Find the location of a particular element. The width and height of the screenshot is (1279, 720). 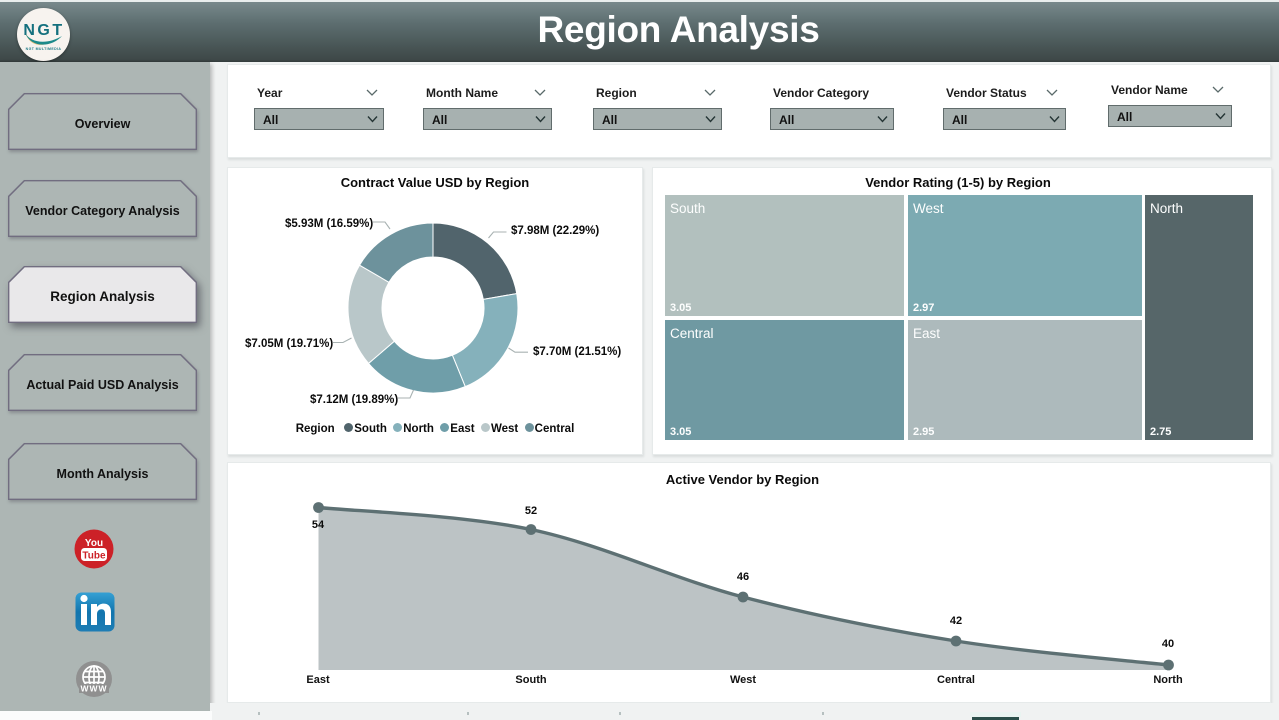

svg-text: You is located at coordinates (94, 543).